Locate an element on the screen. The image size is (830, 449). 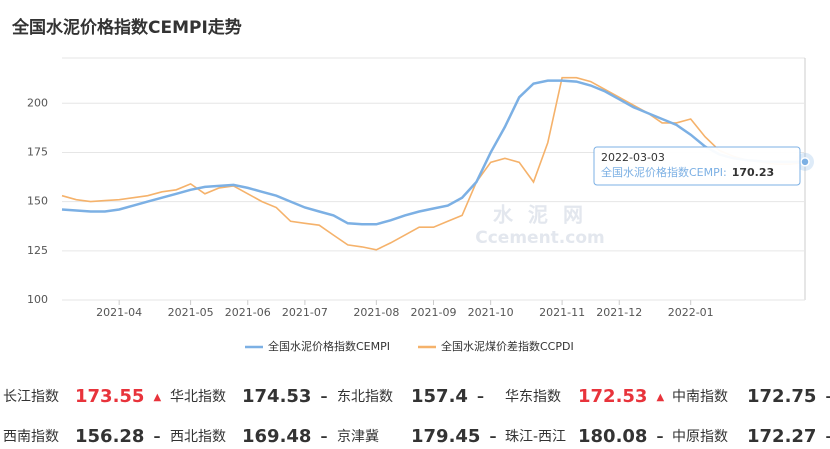
region-name: 华北指数 is located at coordinates (198, 397).